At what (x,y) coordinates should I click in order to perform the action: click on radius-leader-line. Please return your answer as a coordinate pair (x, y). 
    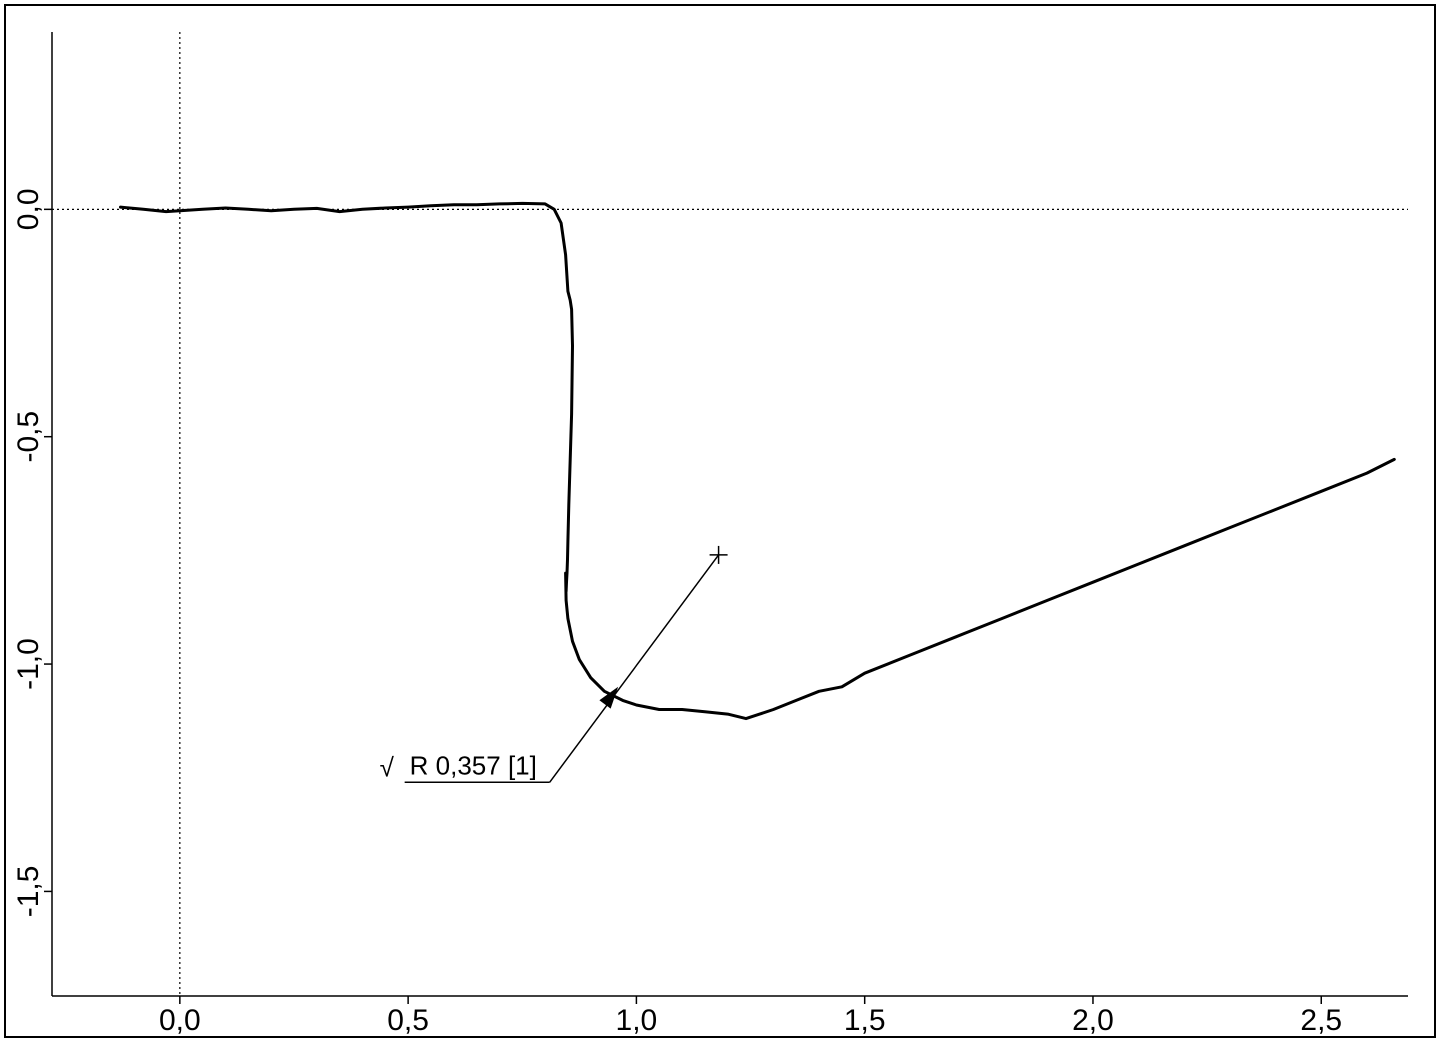
    Looking at the image, I should click on (634, 668).